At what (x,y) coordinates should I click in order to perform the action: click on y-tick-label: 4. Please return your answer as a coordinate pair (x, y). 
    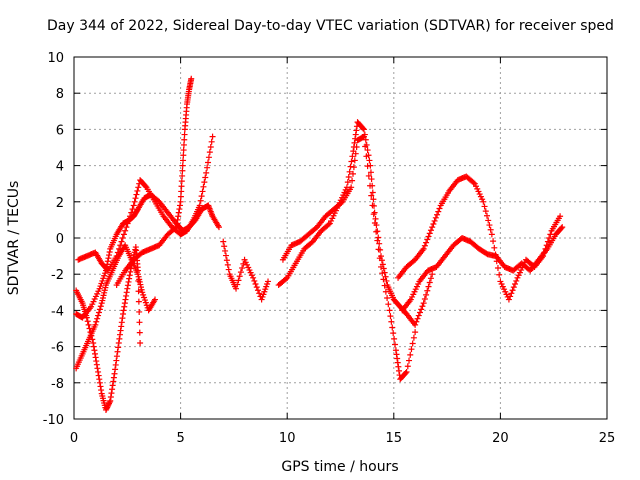
    Looking at the image, I should click on (60, 167).